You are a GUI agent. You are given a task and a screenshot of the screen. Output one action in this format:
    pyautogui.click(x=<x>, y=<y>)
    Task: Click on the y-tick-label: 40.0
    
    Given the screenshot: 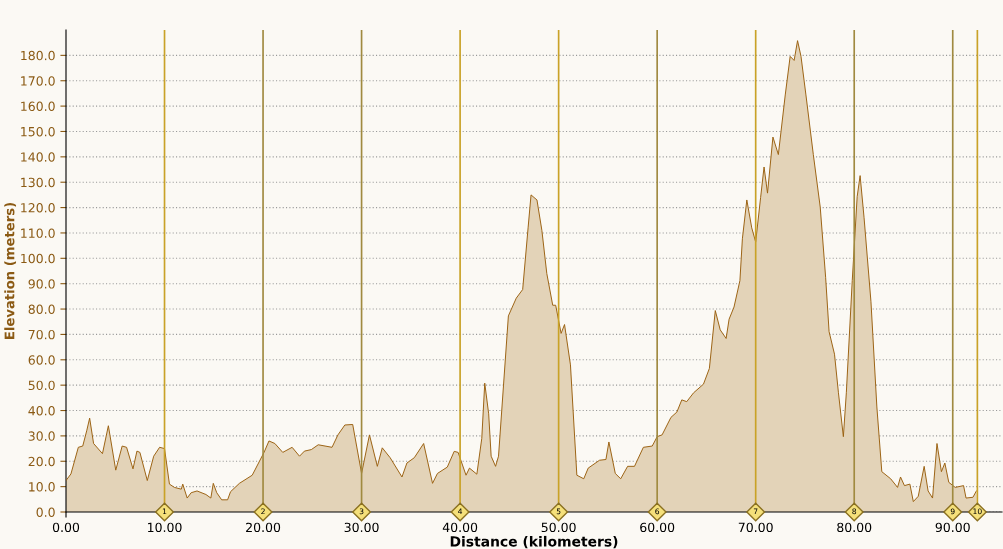 What is the action you would take?
    pyautogui.click(x=41, y=411)
    